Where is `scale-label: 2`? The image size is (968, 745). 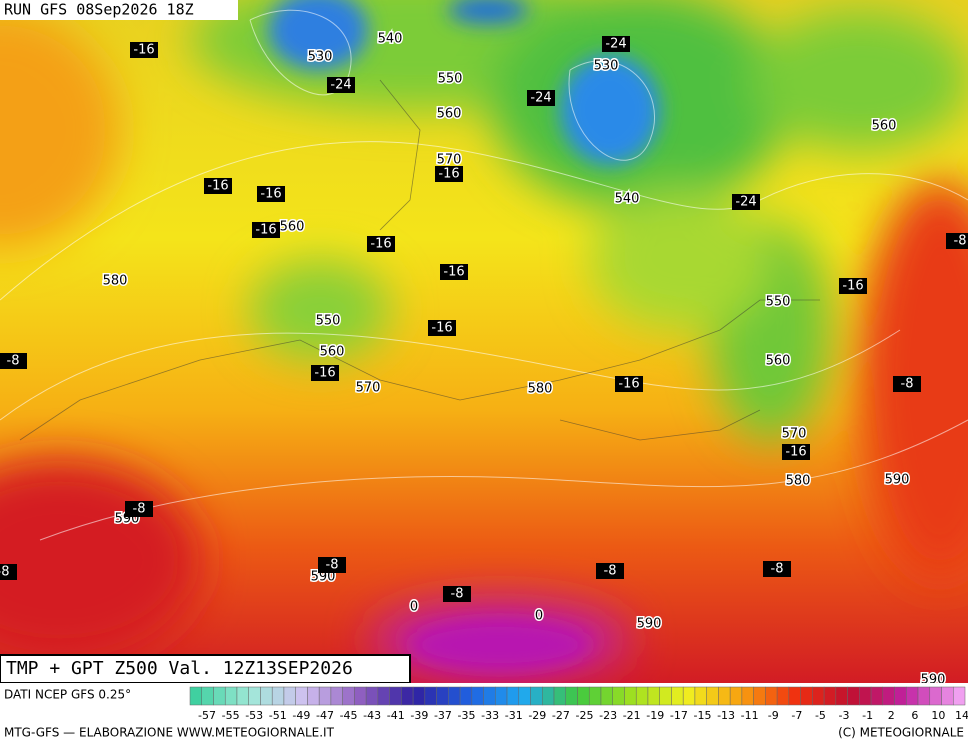
scale-label: 2 is located at coordinates (891, 715).